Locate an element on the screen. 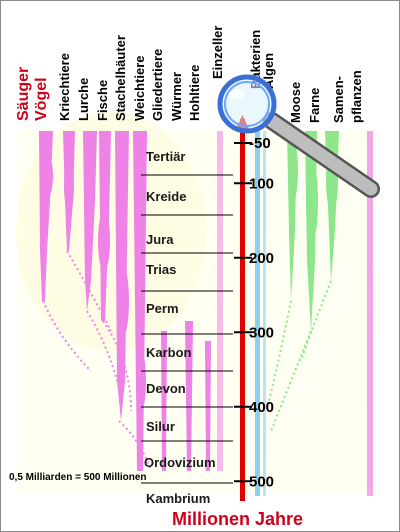 Image resolution: width=400 pixels, height=532 pixels. lineage-kriechtiere is located at coordinates (90, 221).